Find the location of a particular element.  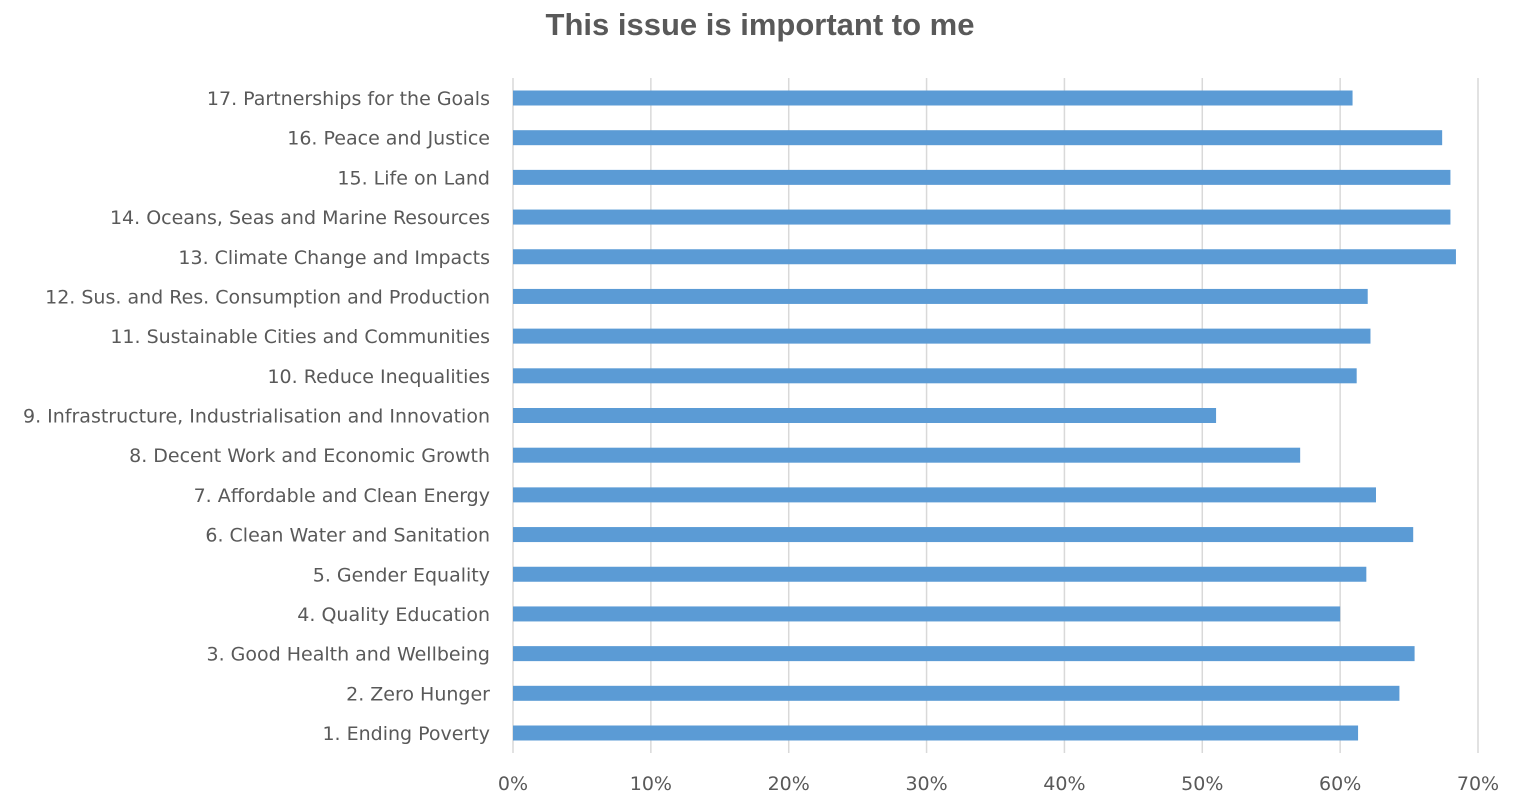

x-axis-tick-labels: 0% 10% 20% 30% 40% 50% 60% 70% is located at coordinates (998, 783).